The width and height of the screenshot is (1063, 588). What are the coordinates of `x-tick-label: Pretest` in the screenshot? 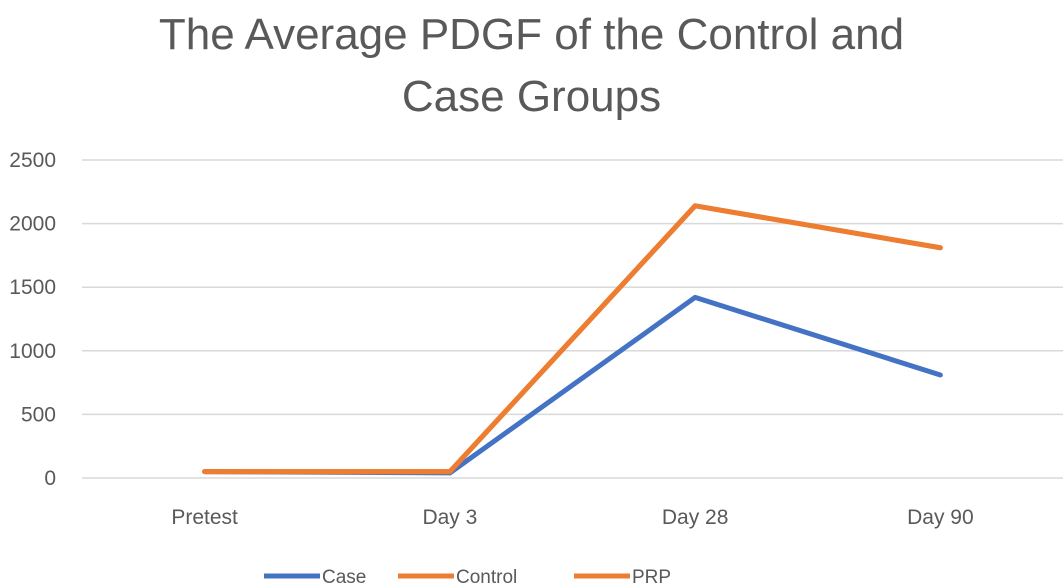 It's located at (204, 517).